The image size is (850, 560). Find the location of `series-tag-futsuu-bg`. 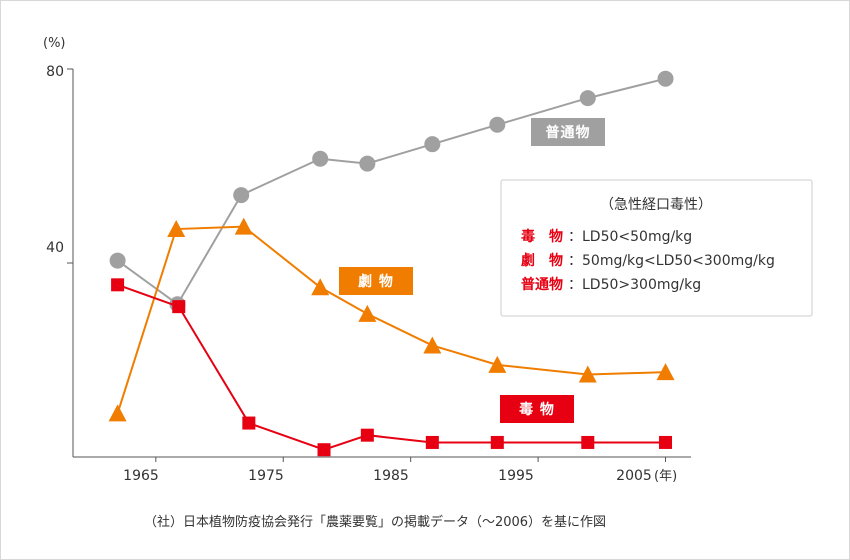

series-tag-futsuu-bg is located at coordinates (568, 132).